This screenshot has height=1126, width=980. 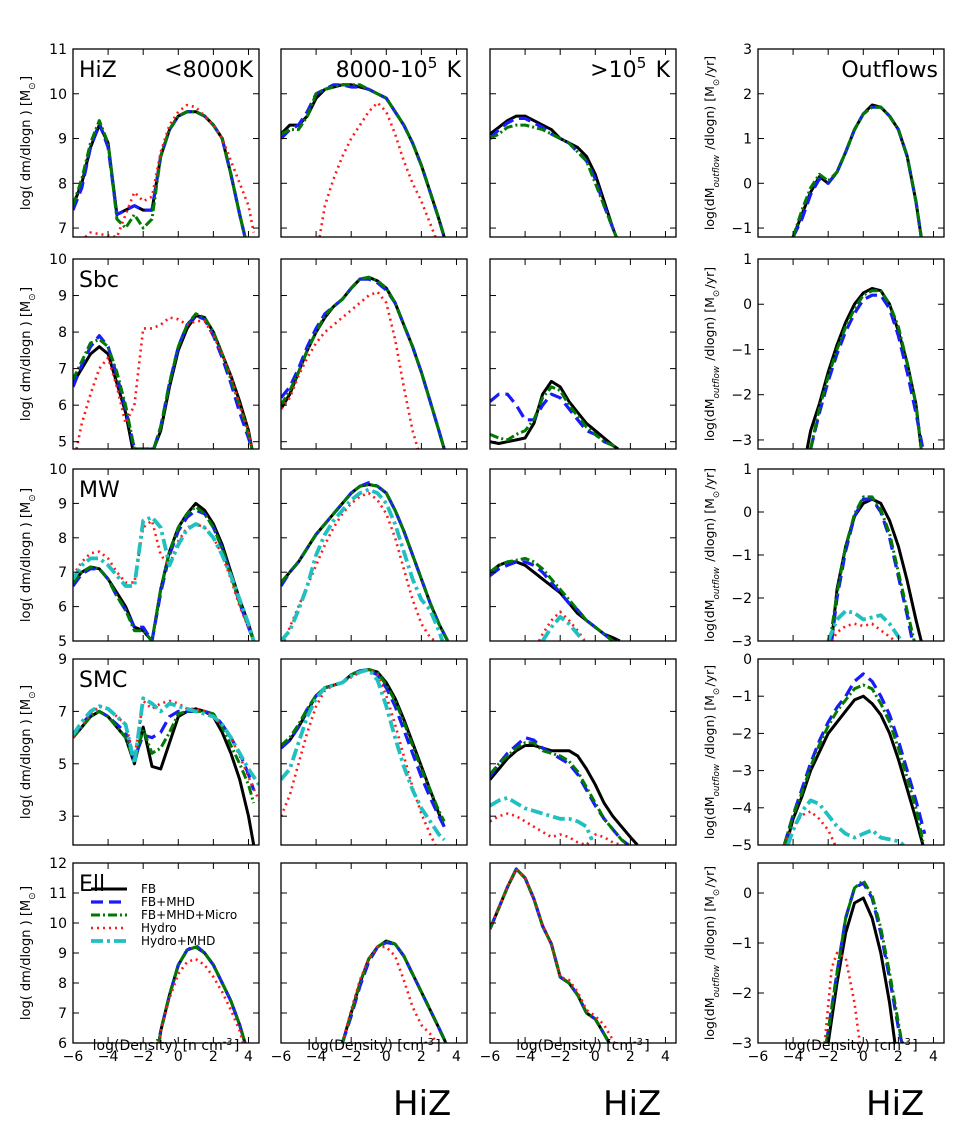 What do you see at coordinates (99, 490) in the screenshot?
I see `row-label-mw: MW` at bounding box center [99, 490].